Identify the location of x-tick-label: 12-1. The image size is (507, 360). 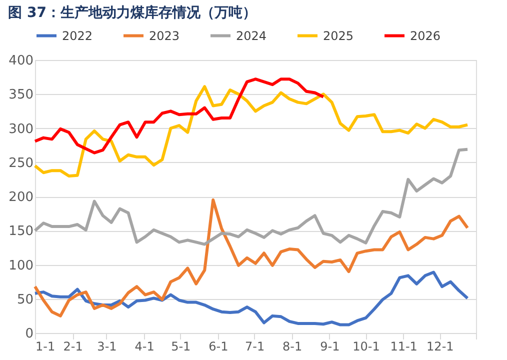
(440, 347).